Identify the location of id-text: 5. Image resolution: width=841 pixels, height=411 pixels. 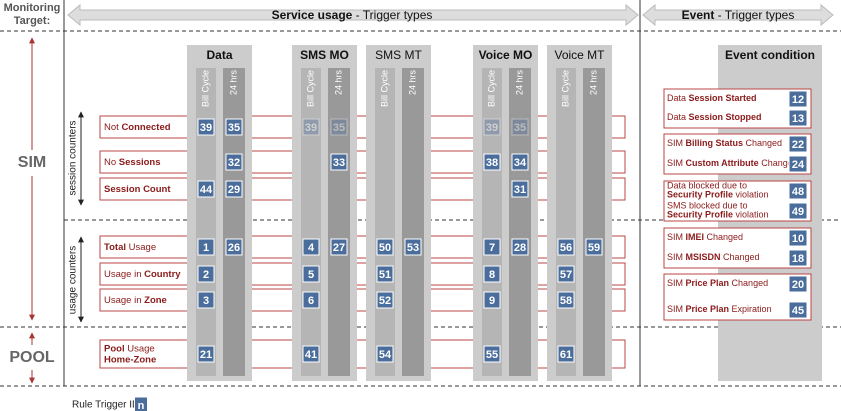
(311, 275).